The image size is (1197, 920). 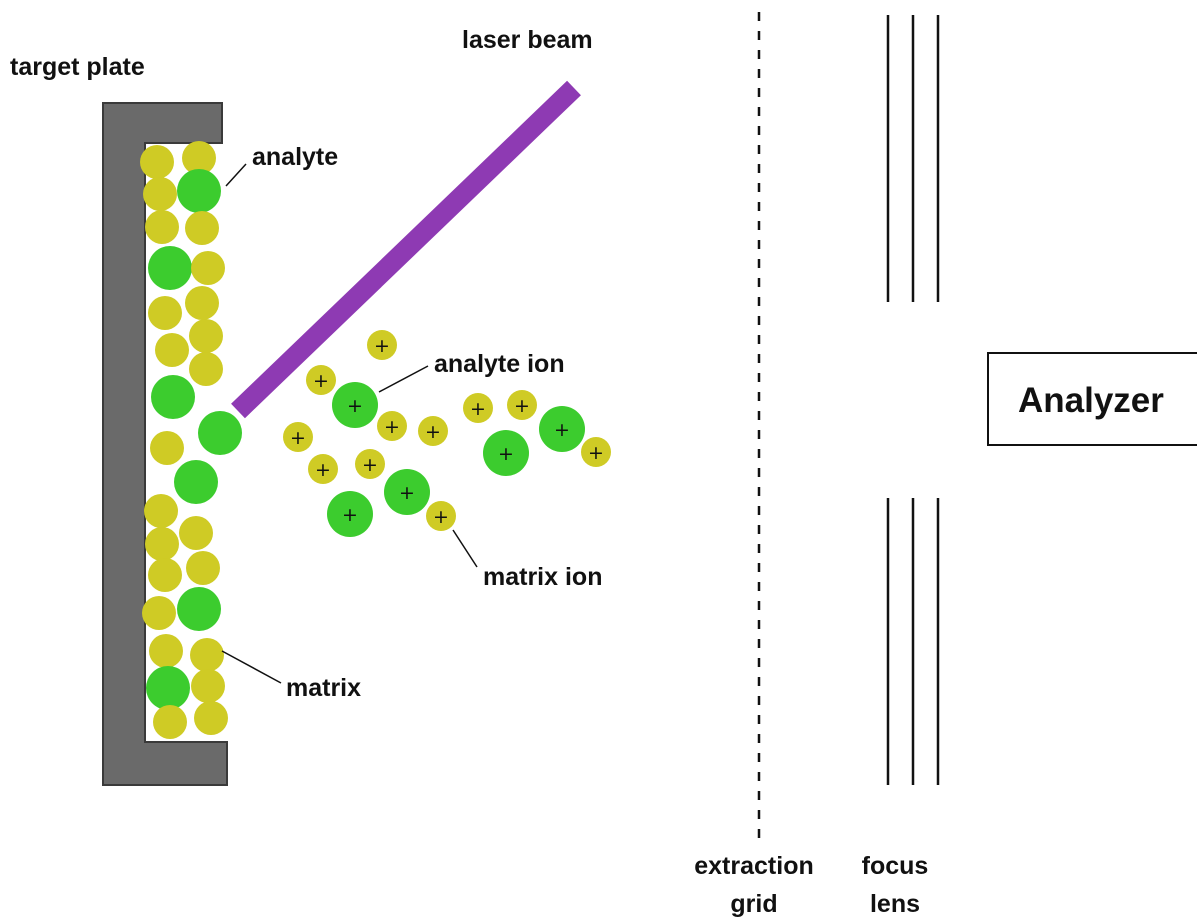 I want to click on analyte-leader, so click(x=236, y=175).